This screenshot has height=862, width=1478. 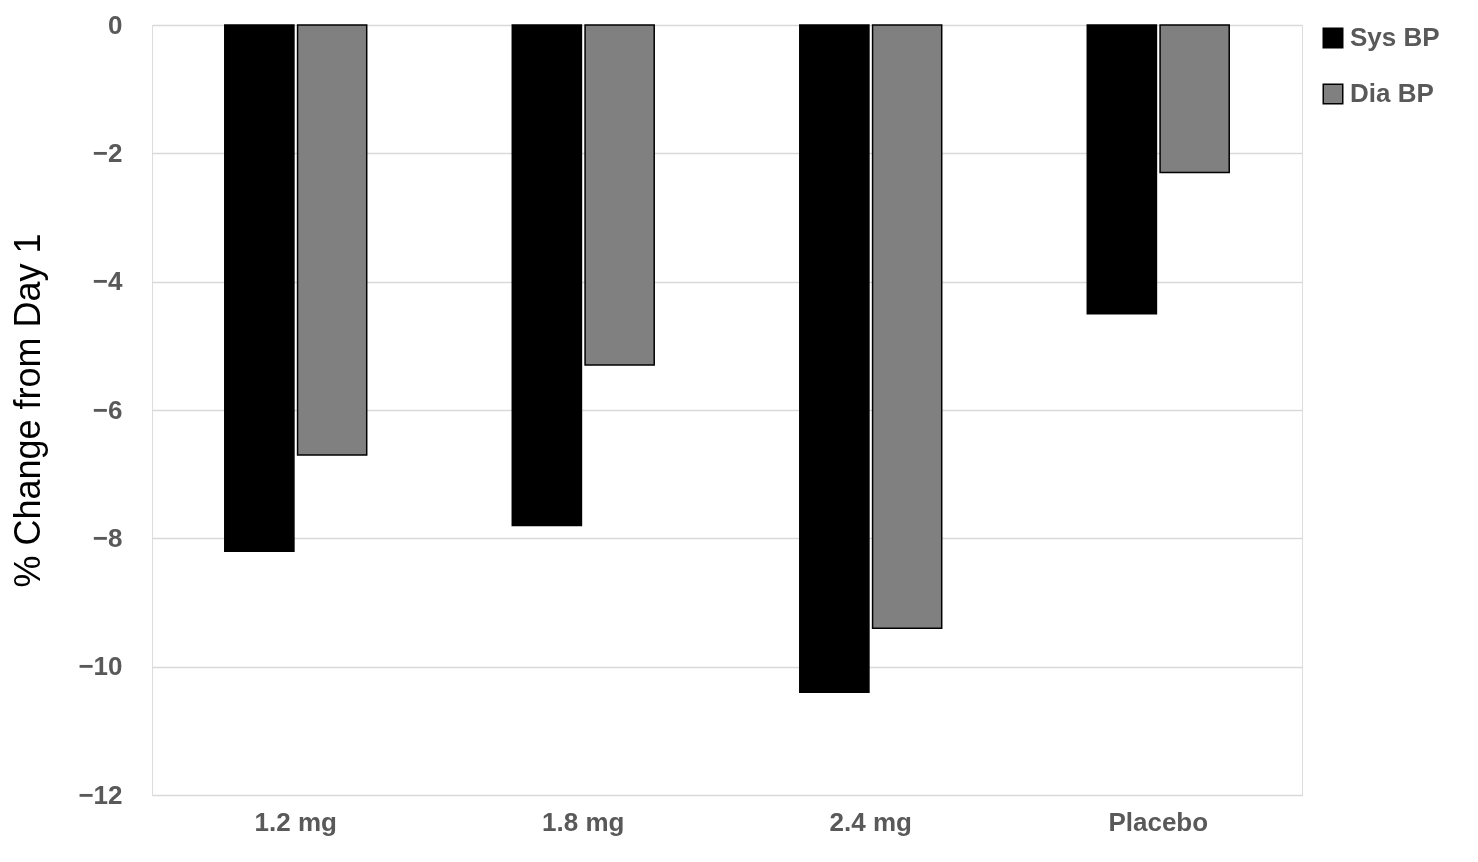 I want to click on y-axis-title: % Change from Day 1, so click(x=28, y=410).